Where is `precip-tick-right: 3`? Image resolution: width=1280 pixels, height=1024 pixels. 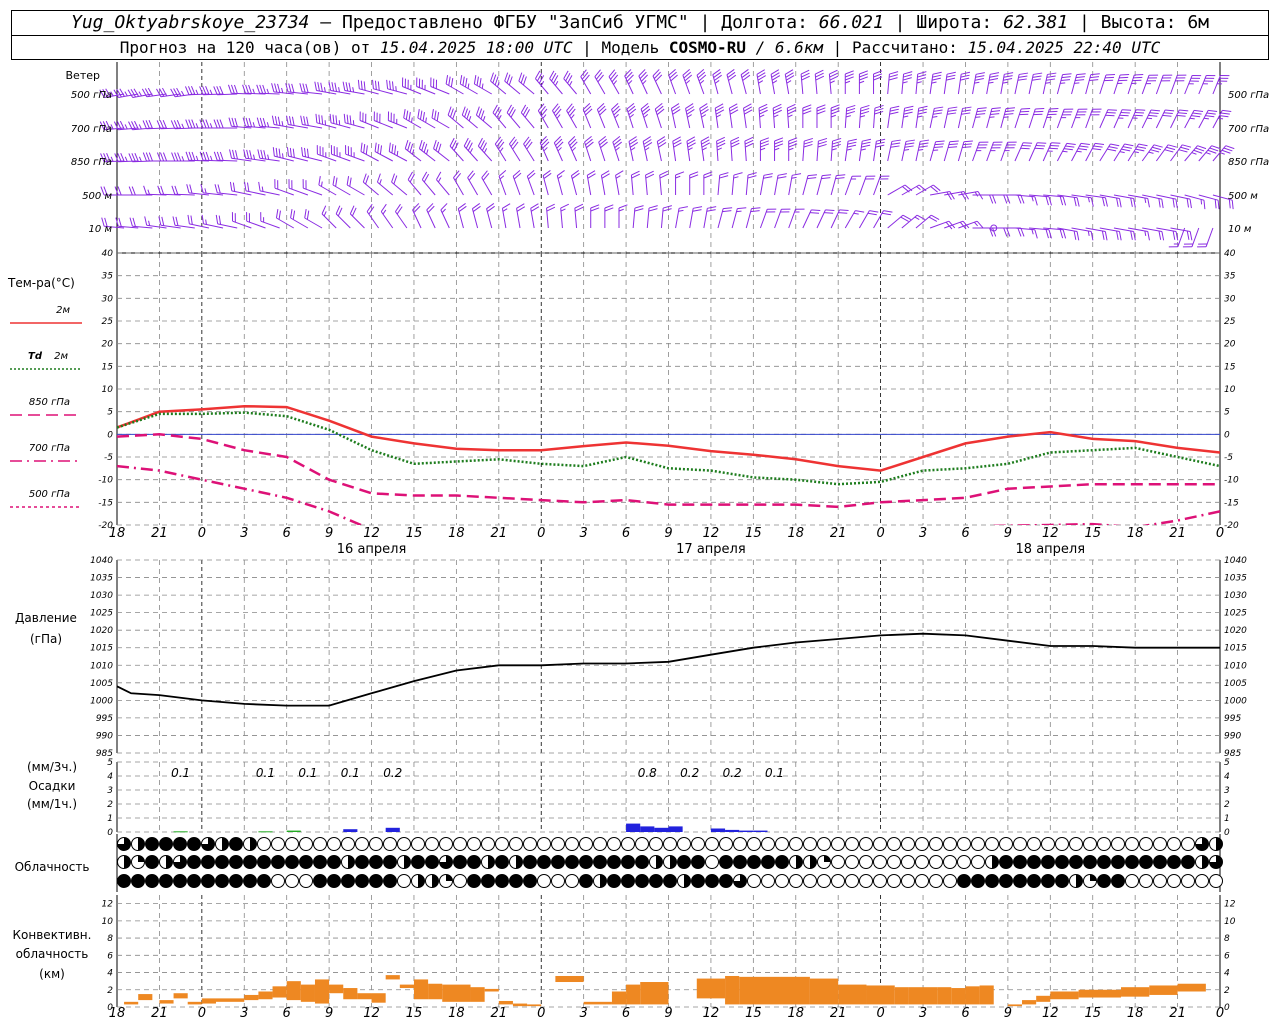 precip-tick-right: 3 is located at coordinates (1227, 791).